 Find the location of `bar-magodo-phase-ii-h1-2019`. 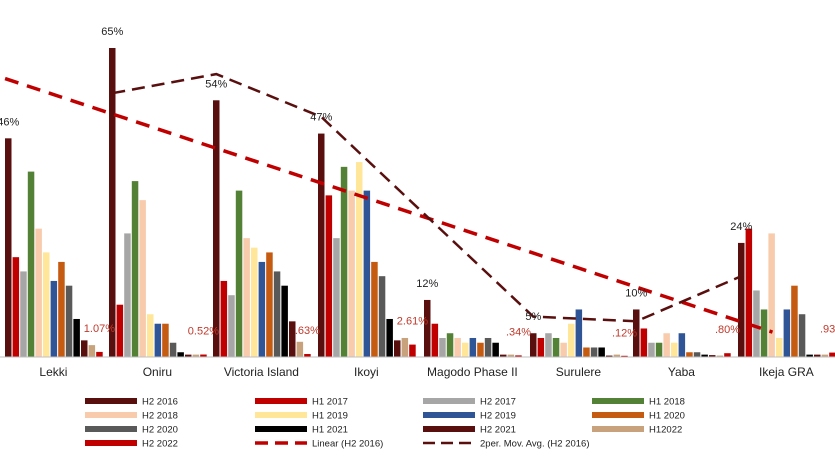

bar-magodo-phase-ii-h1-2019 is located at coordinates (465, 349).